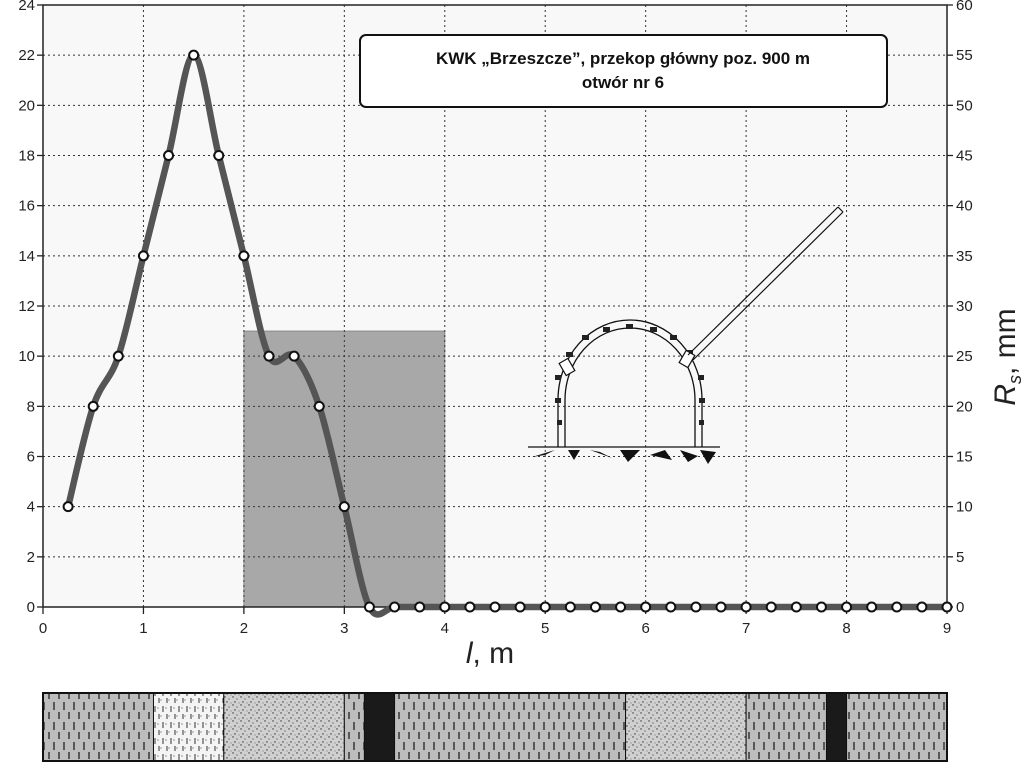 This screenshot has height=764, width=1024. What do you see at coordinates (26, 55) in the screenshot?
I see `left-y-axis-tick-label: 22` at bounding box center [26, 55].